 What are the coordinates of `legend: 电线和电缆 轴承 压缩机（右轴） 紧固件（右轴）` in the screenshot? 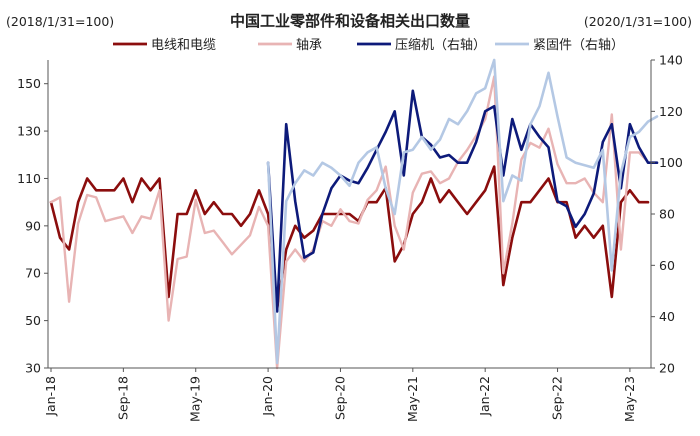 It's located at (368, 45).